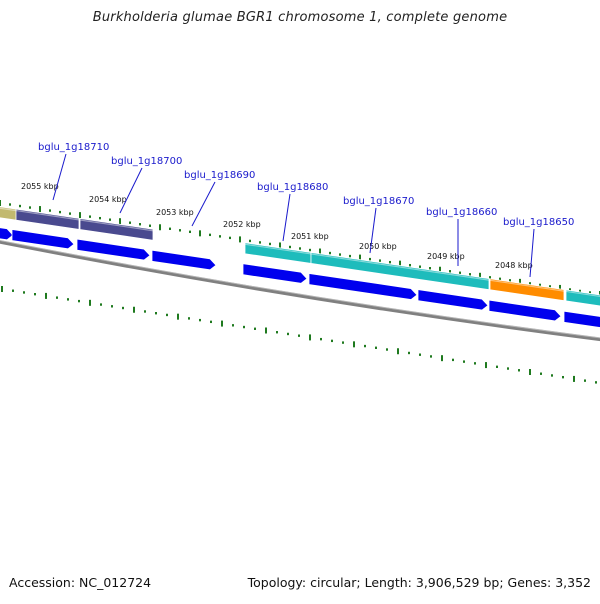  Describe the element at coordinates (538, 222) in the screenshot. I see `gene-label: bglu_1g18650` at that location.